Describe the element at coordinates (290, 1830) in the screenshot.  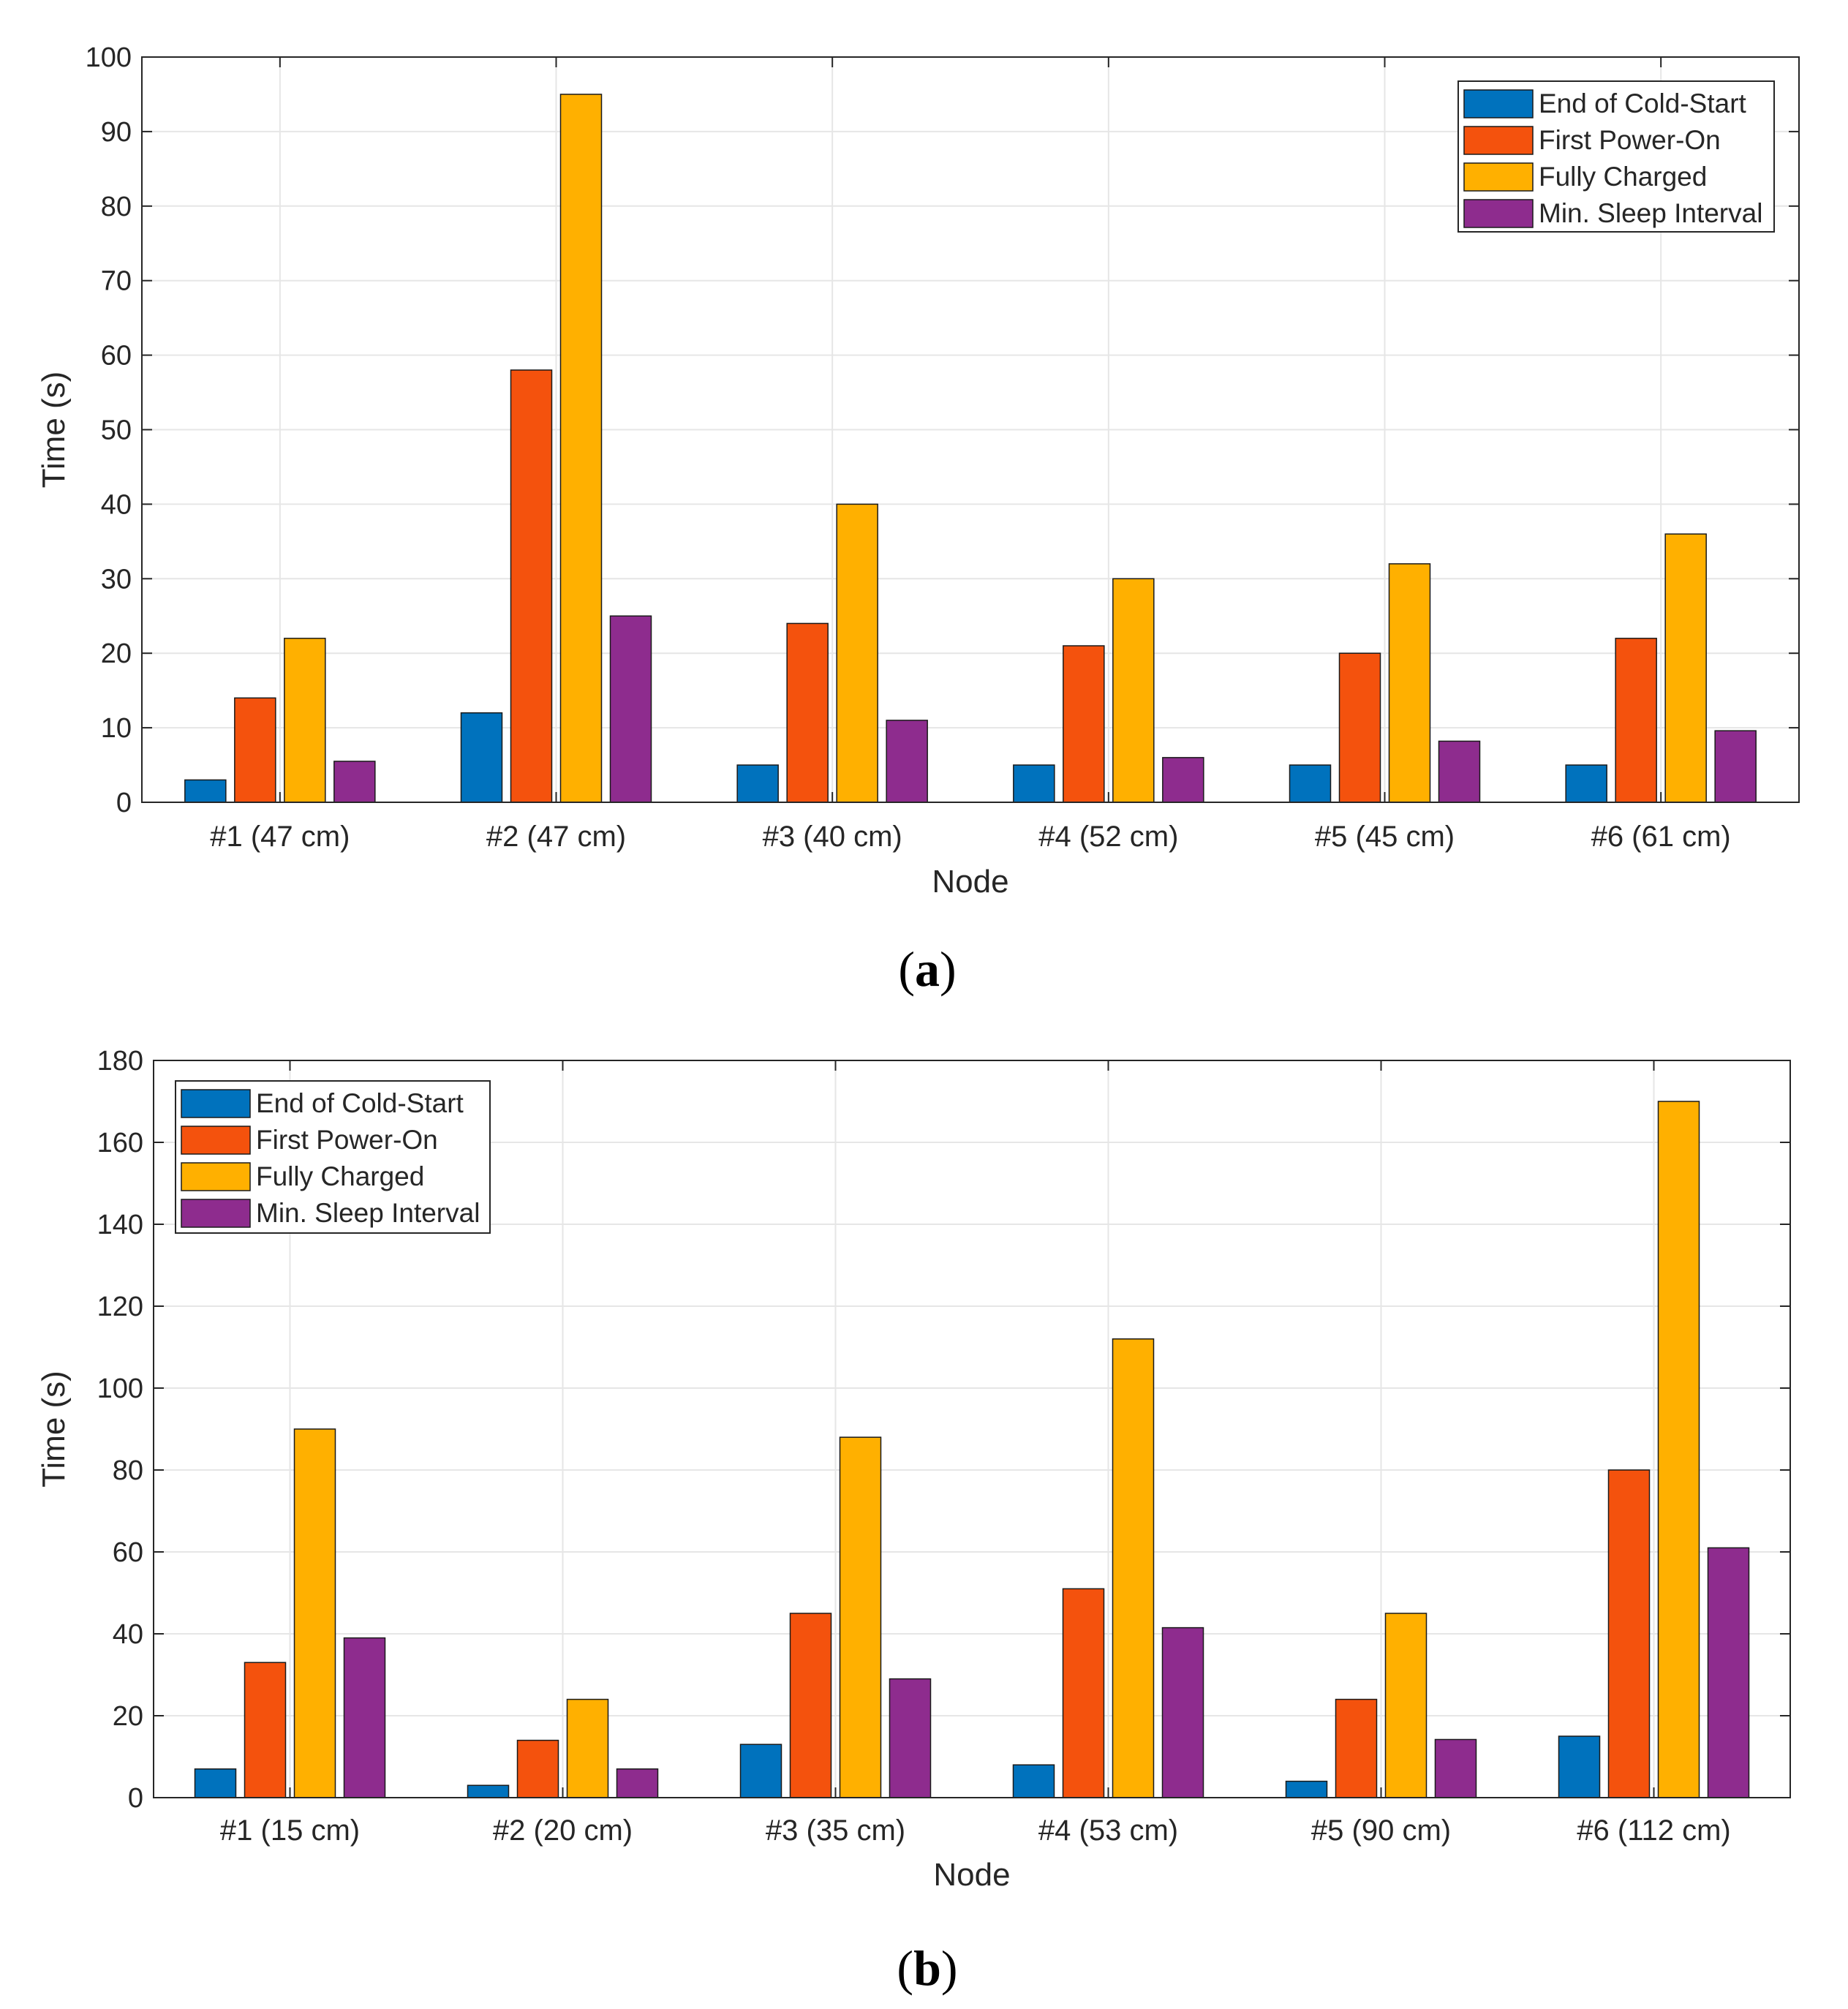
I see `x-tick-label: #1 (15 cm)` at that location.